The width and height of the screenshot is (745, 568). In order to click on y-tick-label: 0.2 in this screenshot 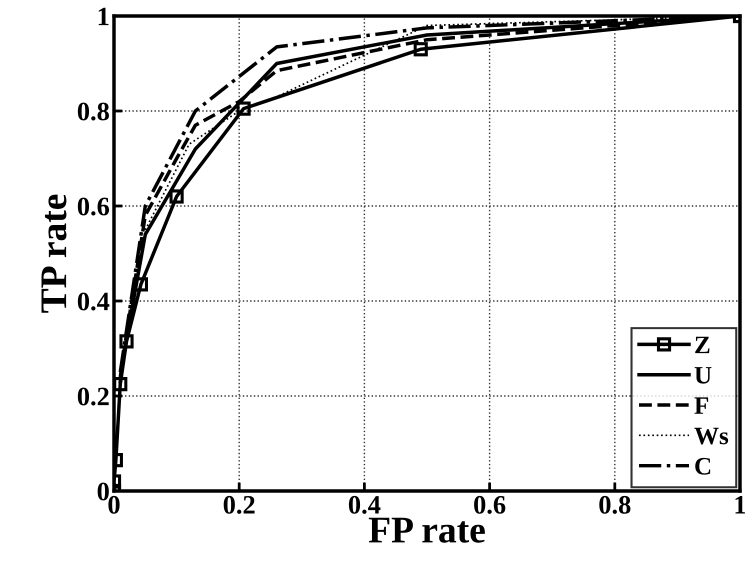, I will do `click(93, 397)`.